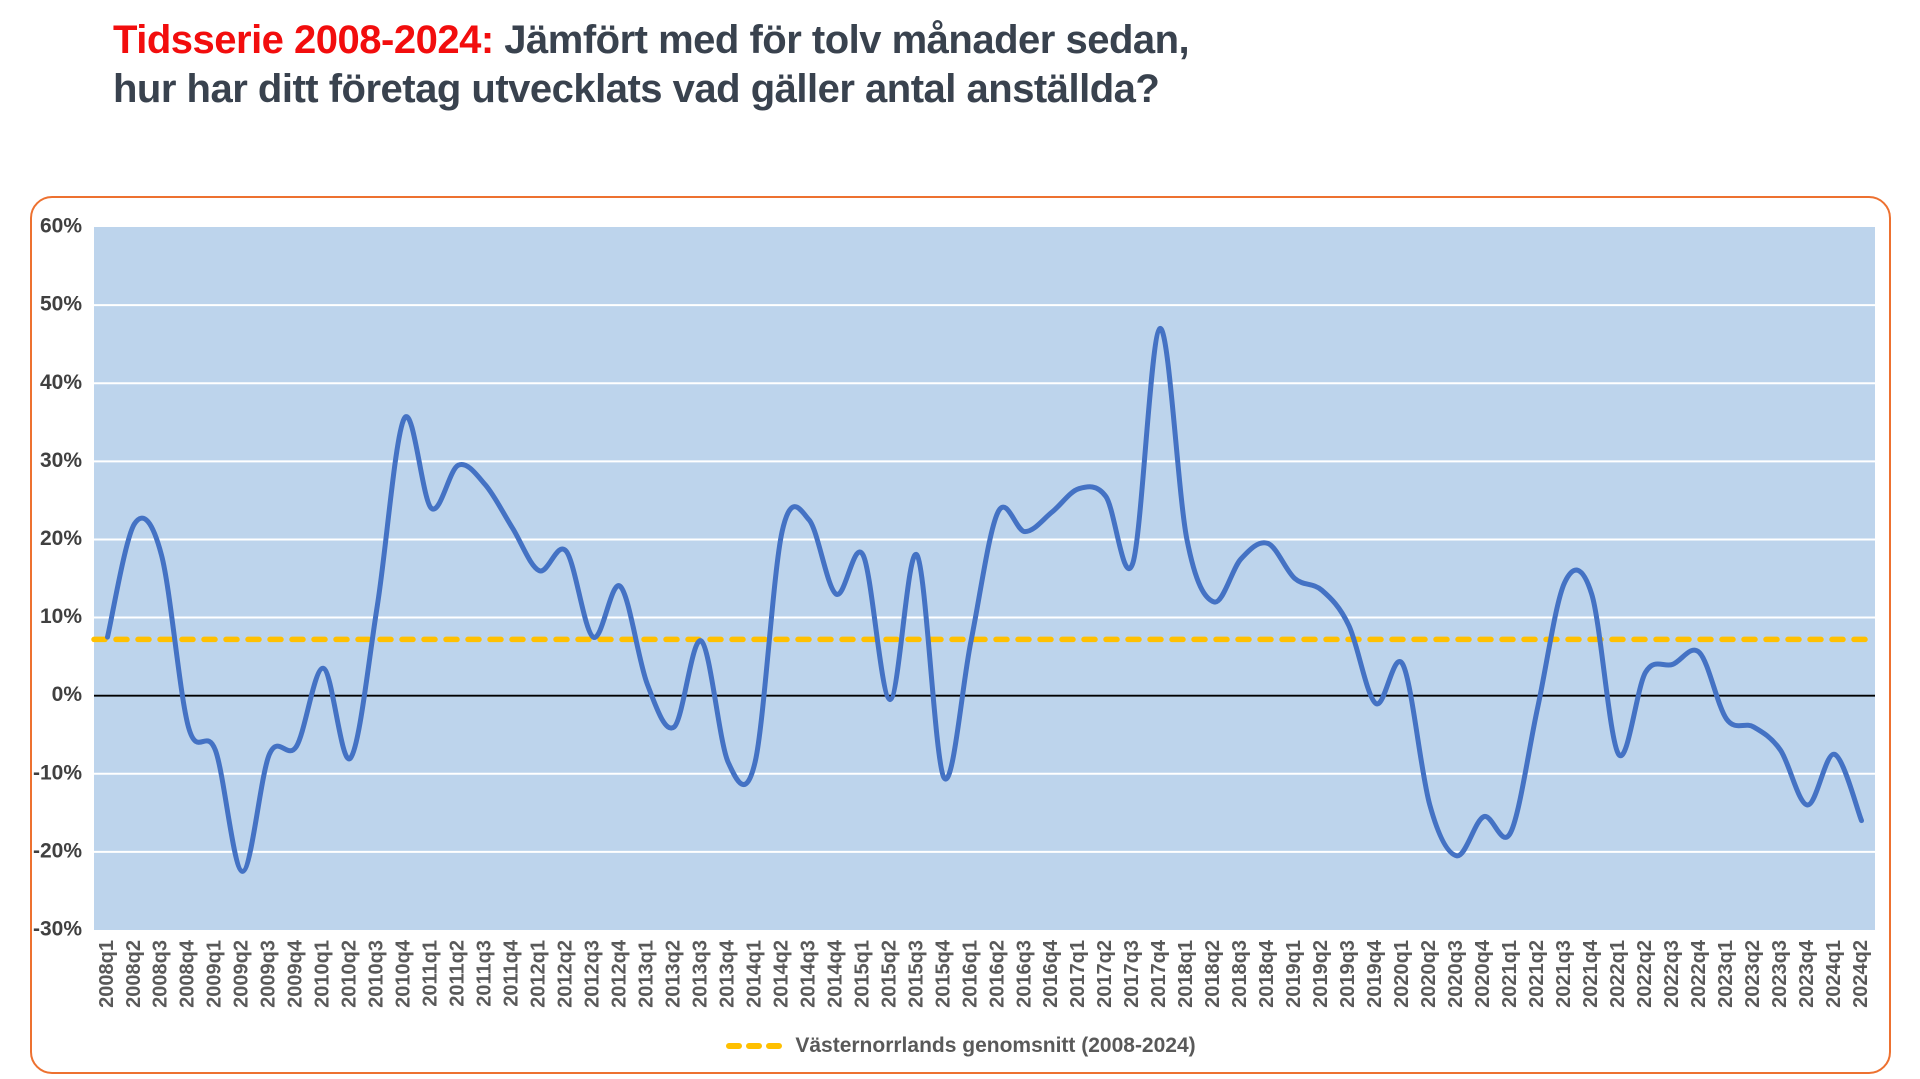 Image resolution: width=1920 pixels, height=1079 pixels. What do you see at coordinates (1510, 974) in the screenshot?
I see `x-axis-label: 2021q1` at bounding box center [1510, 974].